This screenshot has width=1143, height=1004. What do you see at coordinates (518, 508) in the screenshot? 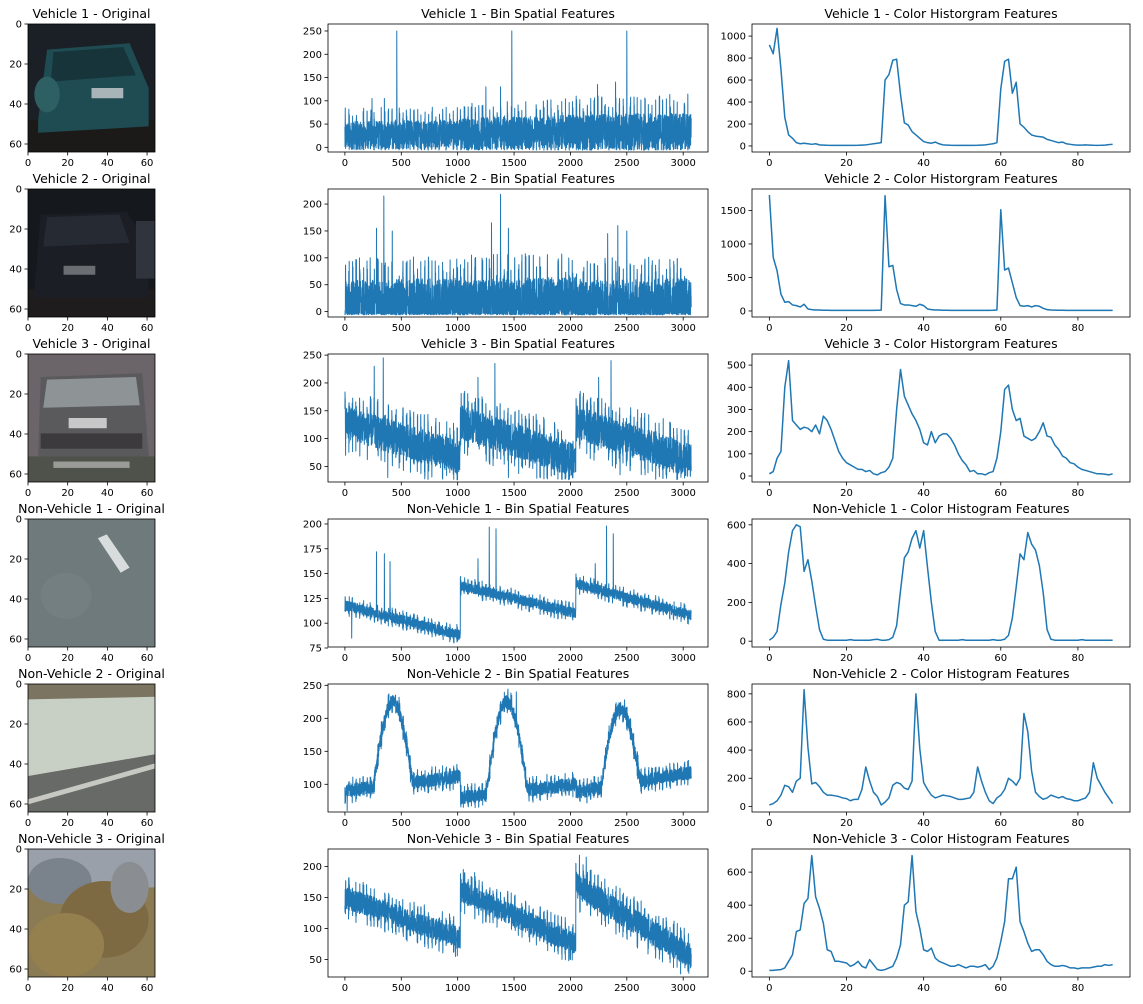
I see `subplot-title: Non-Vehicle 1 - Bin Spatial Features` at bounding box center [518, 508].